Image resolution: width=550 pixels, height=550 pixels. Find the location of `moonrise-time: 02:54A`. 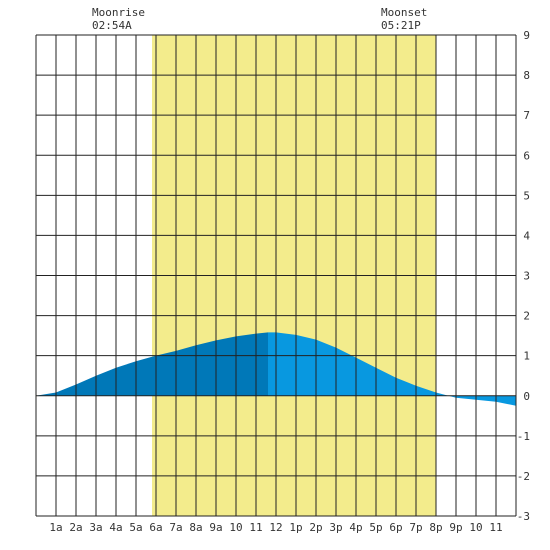

moonrise-time: 02:54A is located at coordinates (112, 25).